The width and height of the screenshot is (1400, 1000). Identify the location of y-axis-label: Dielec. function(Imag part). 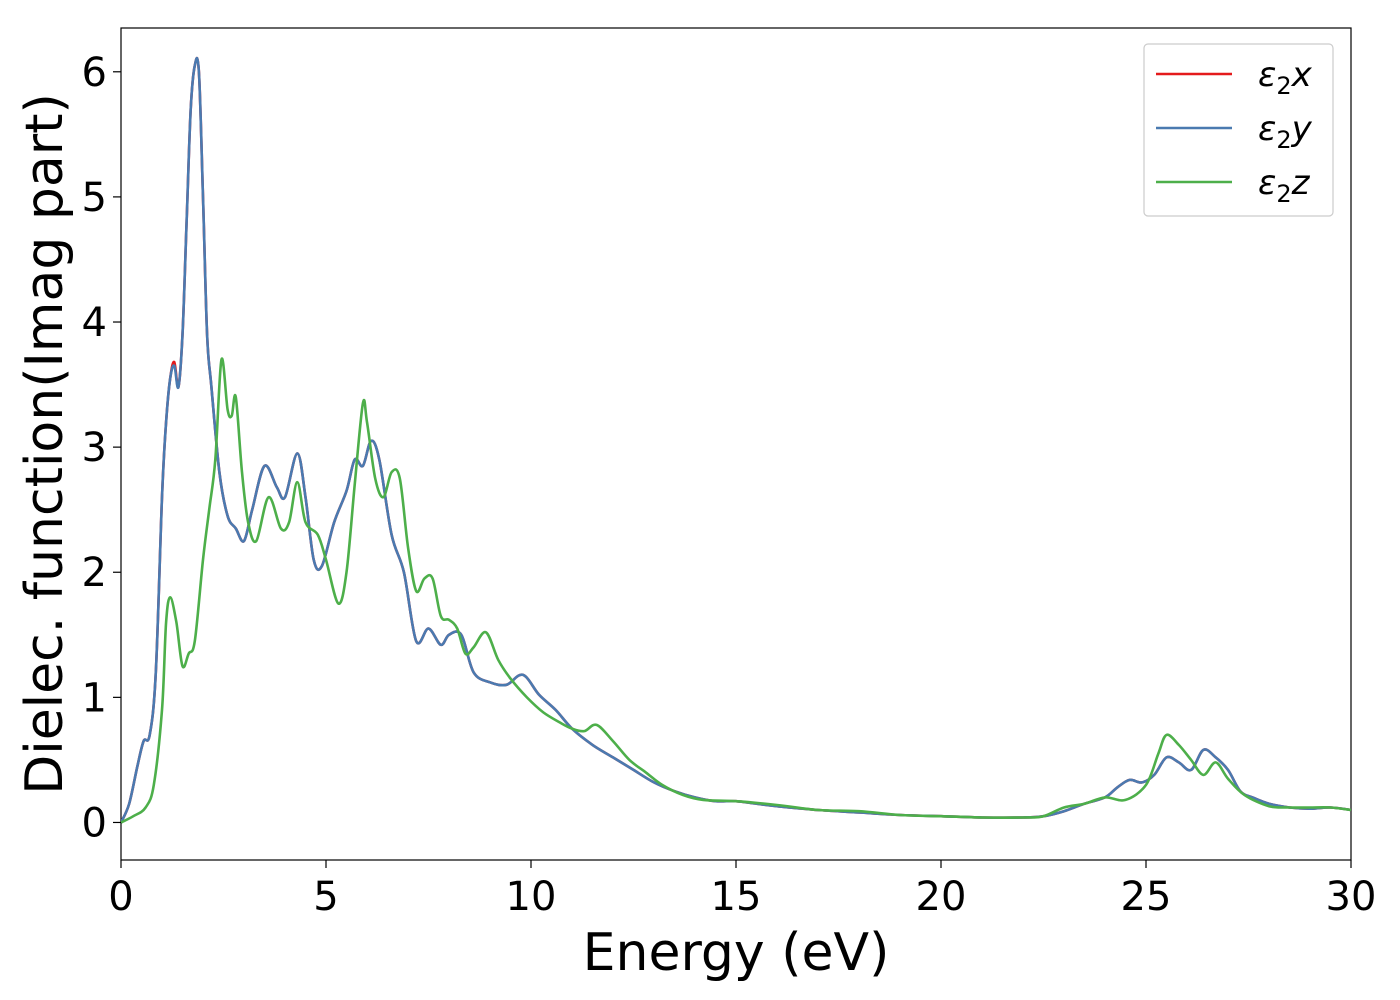
(45, 444).